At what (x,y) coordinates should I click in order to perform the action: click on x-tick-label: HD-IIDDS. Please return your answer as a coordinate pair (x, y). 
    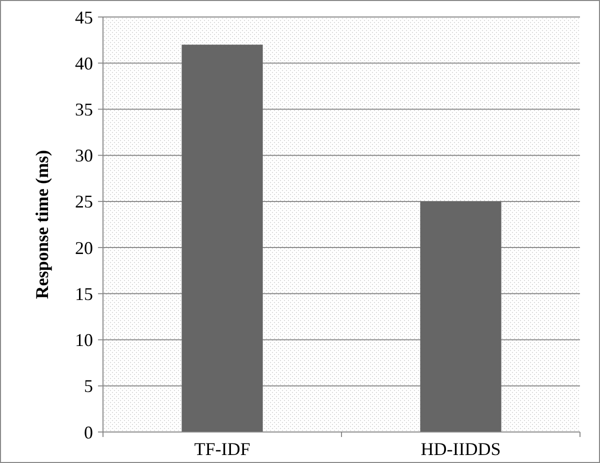
    Looking at the image, I should click on (460, 449).